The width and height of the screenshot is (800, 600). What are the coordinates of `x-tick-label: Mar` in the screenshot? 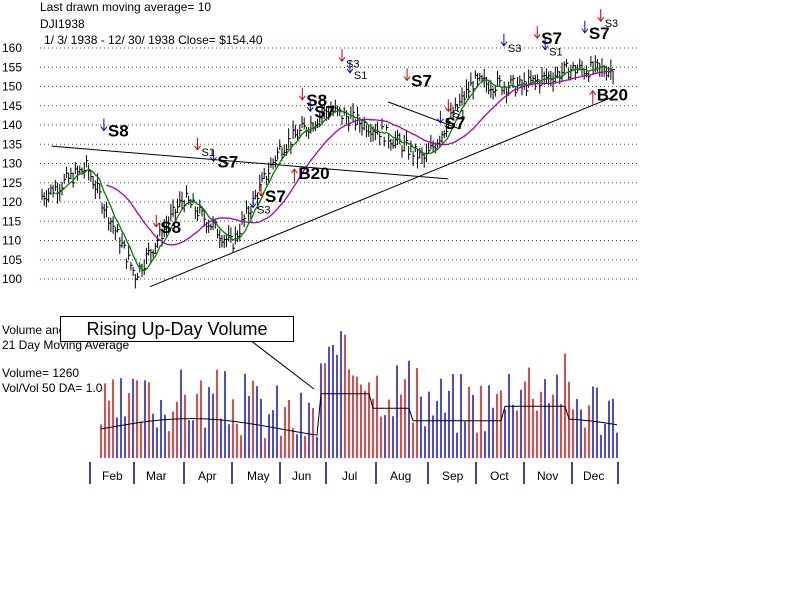 It's located at (156, 476).